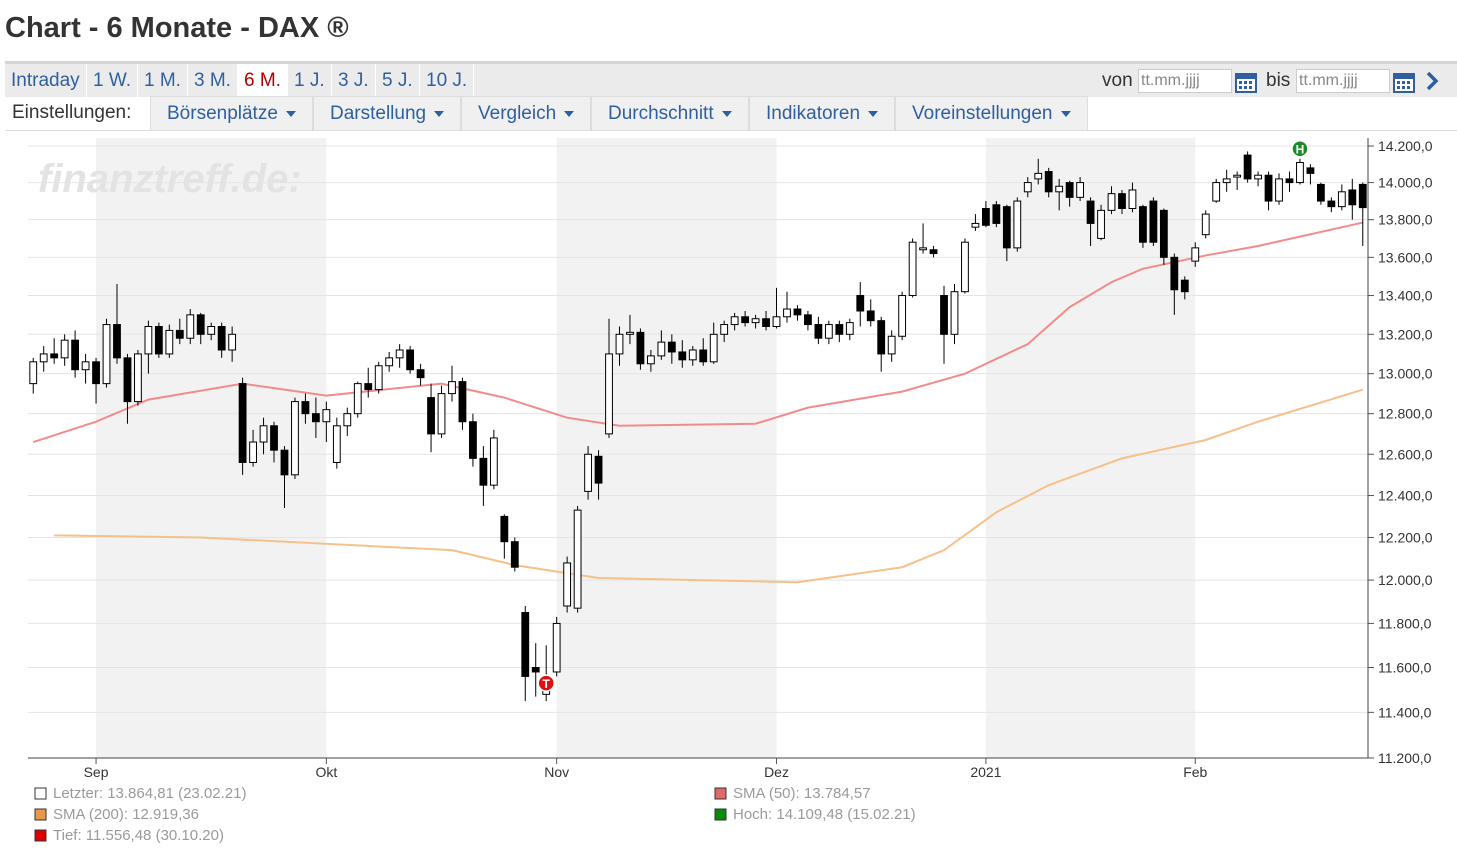 Image resolution: width=1457 pixels, height=864 pixels. What do you see at coordinates (1432, 81) in the screenshot?
I see `go-button` at bounding box center [1432, 81].